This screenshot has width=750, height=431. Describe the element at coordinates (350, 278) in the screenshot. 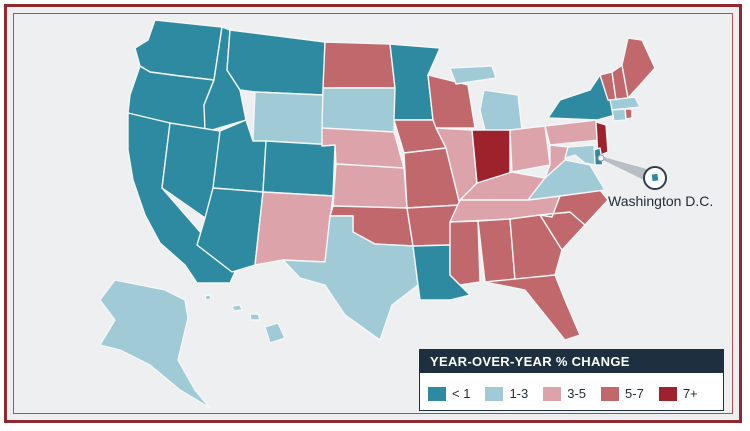

I see `state-TX` at that location.